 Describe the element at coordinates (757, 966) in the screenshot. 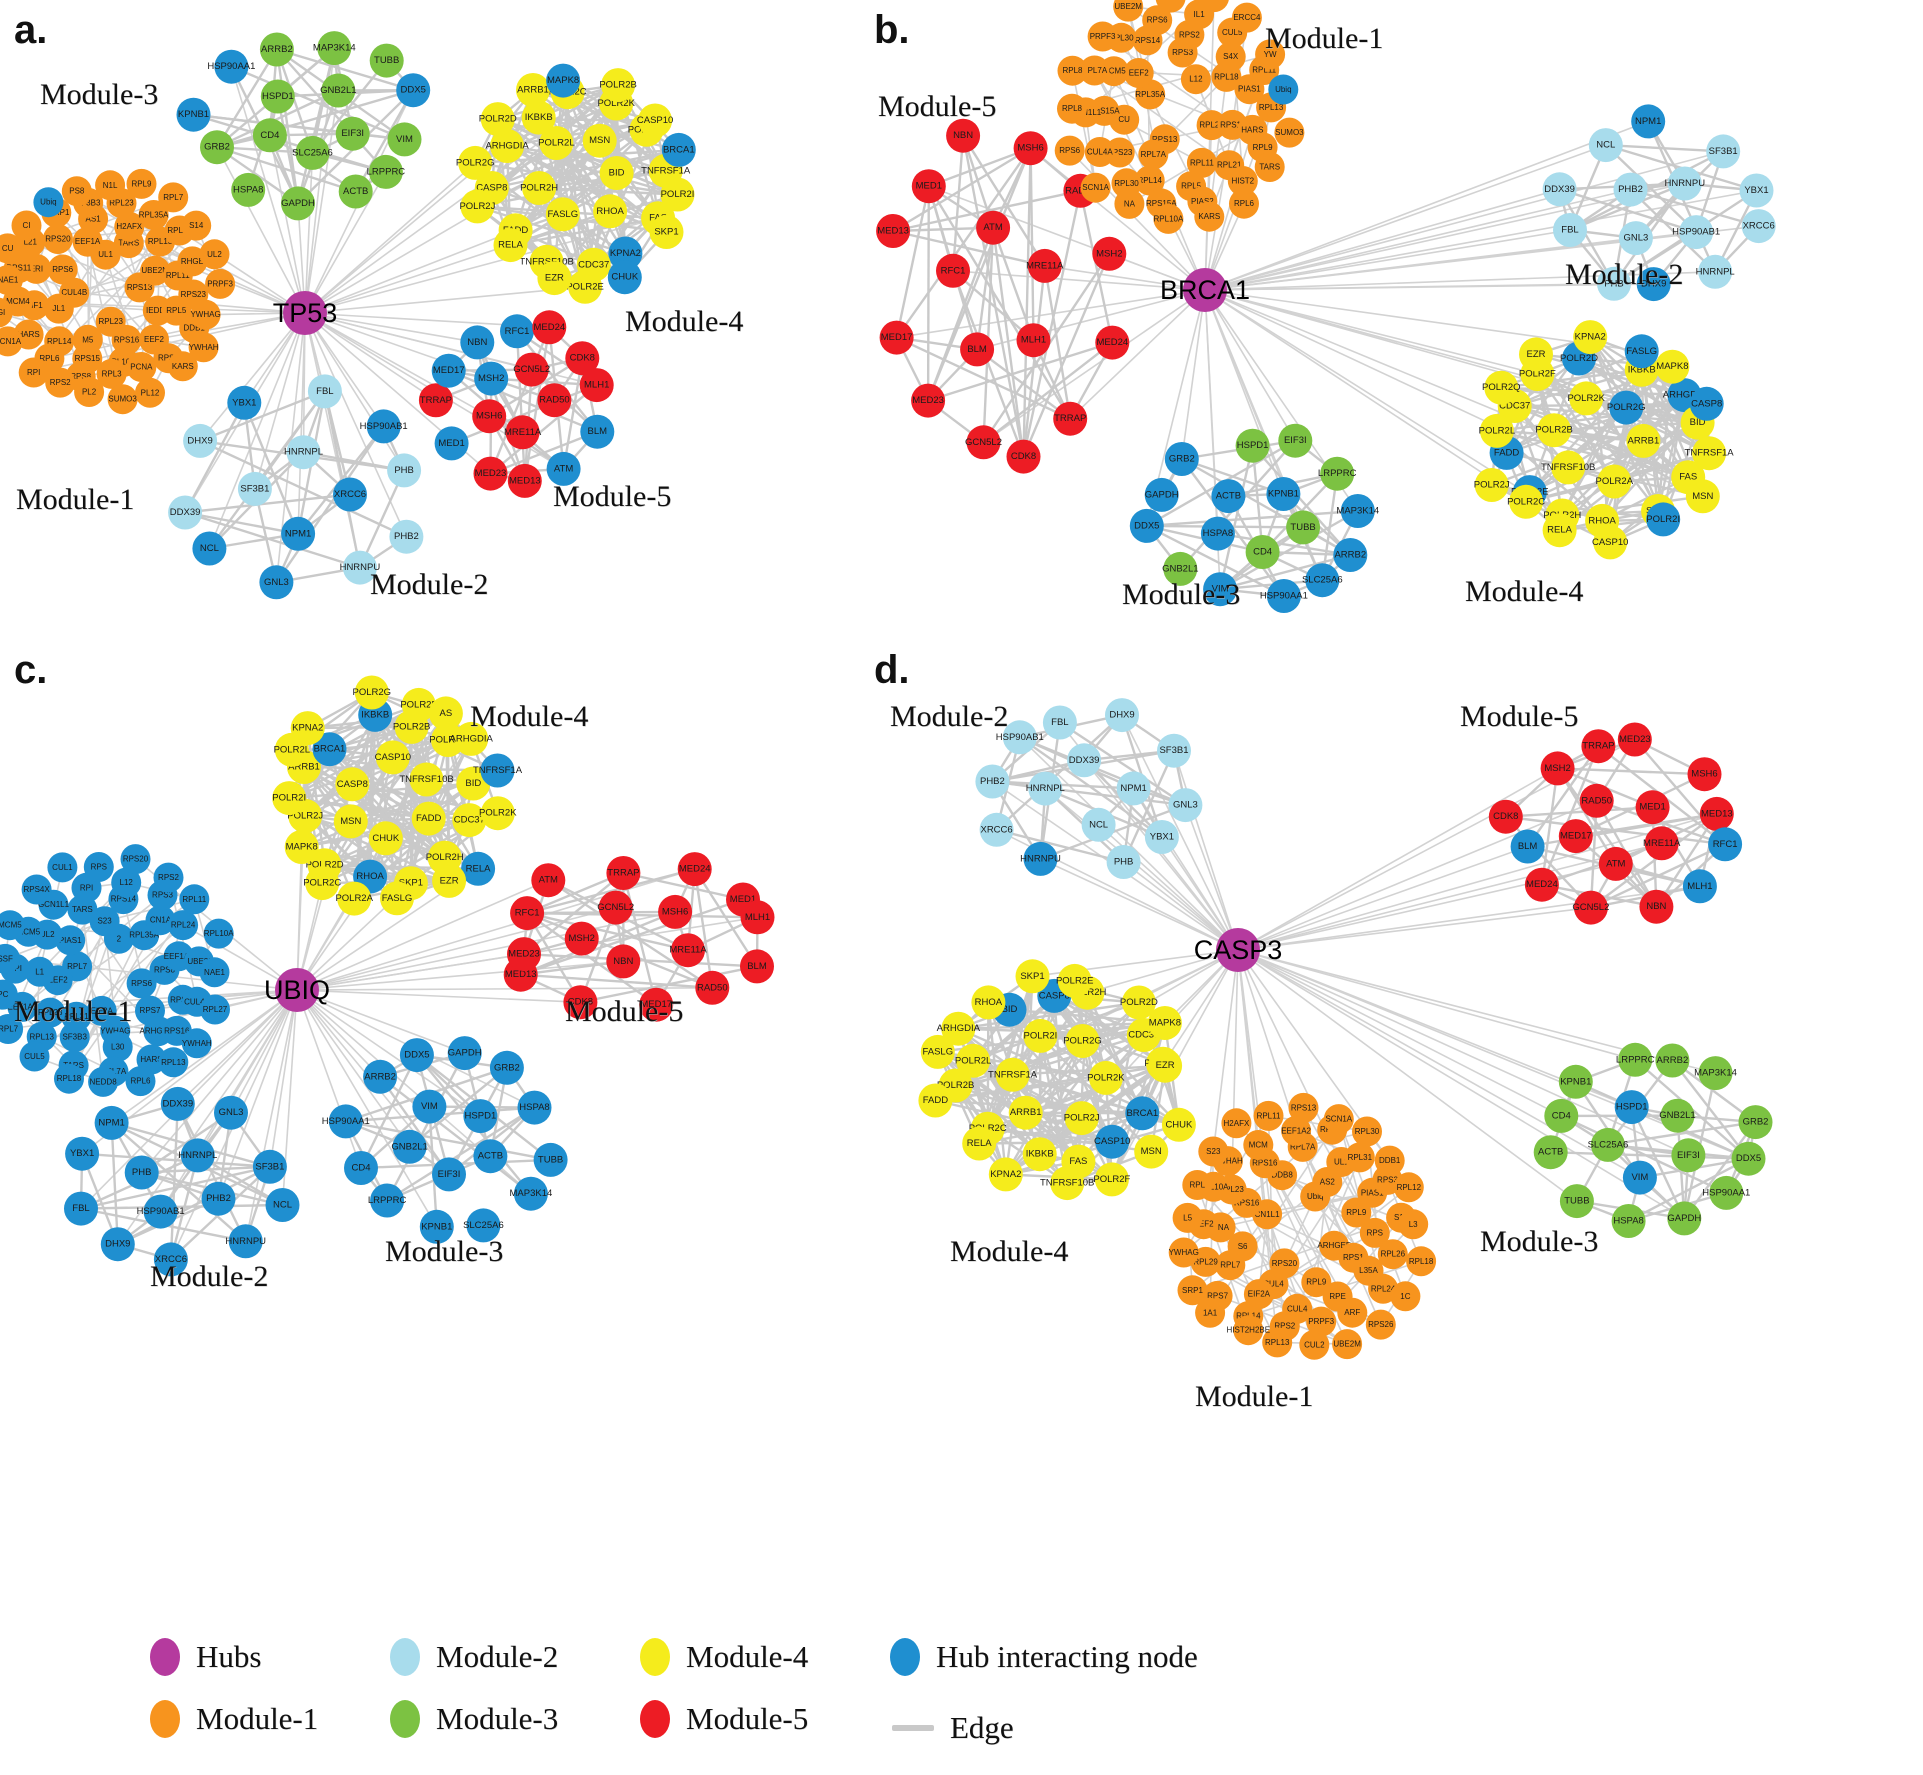

I see `network-node: BLM` at that location.